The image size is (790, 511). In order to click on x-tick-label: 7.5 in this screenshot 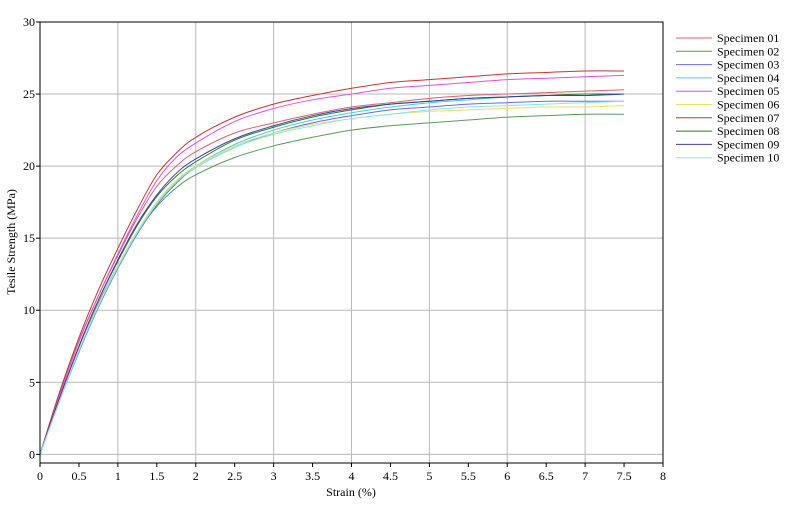, I will do `click(624, 476)`.